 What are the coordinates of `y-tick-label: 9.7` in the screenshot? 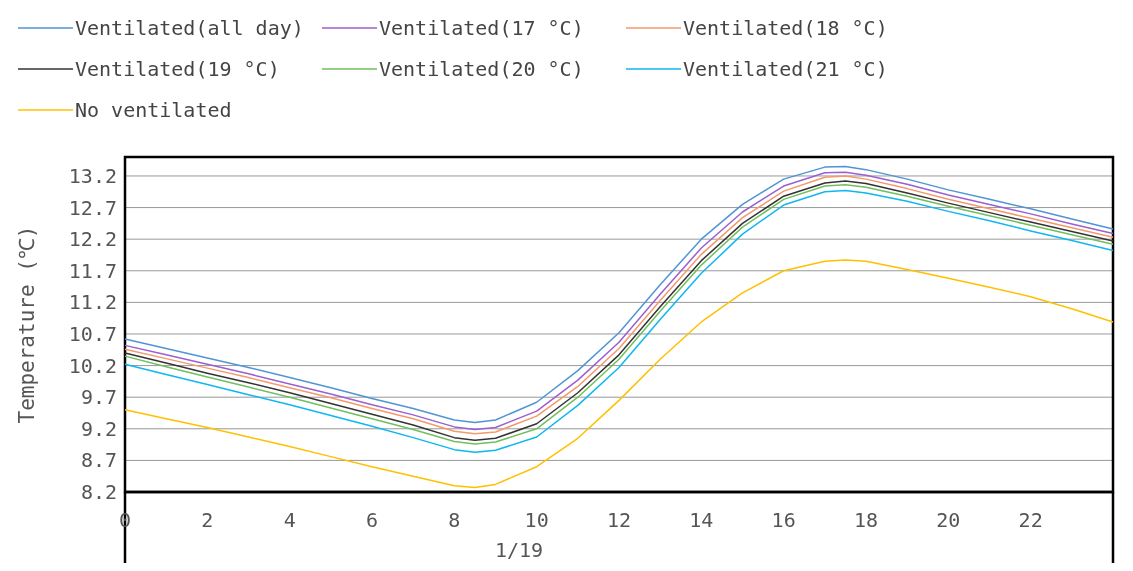 It's located at (98, 397).